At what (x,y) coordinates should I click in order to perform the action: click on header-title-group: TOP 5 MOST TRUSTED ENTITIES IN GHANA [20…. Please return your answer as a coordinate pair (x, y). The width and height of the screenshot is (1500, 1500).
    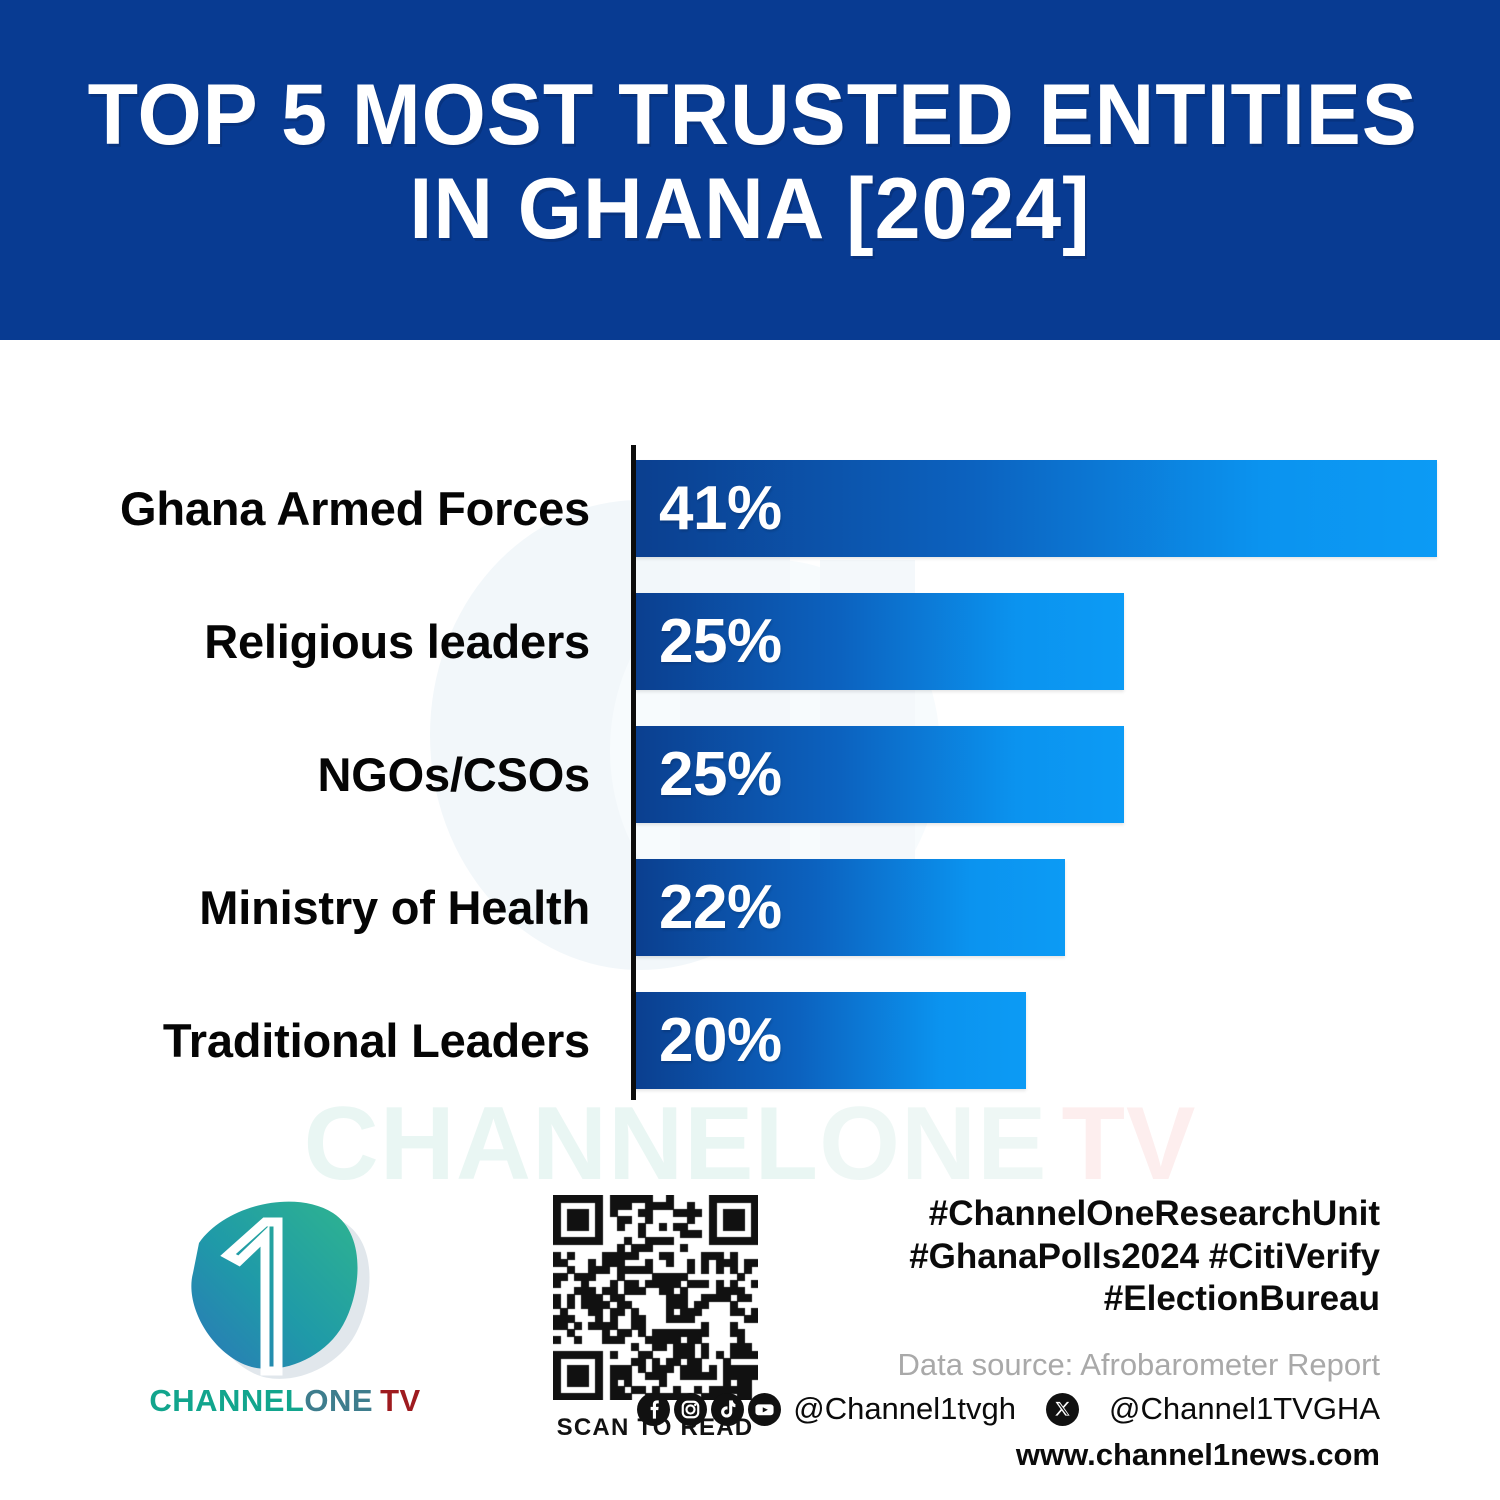
    Looking at the image, I should click on (750, 162).